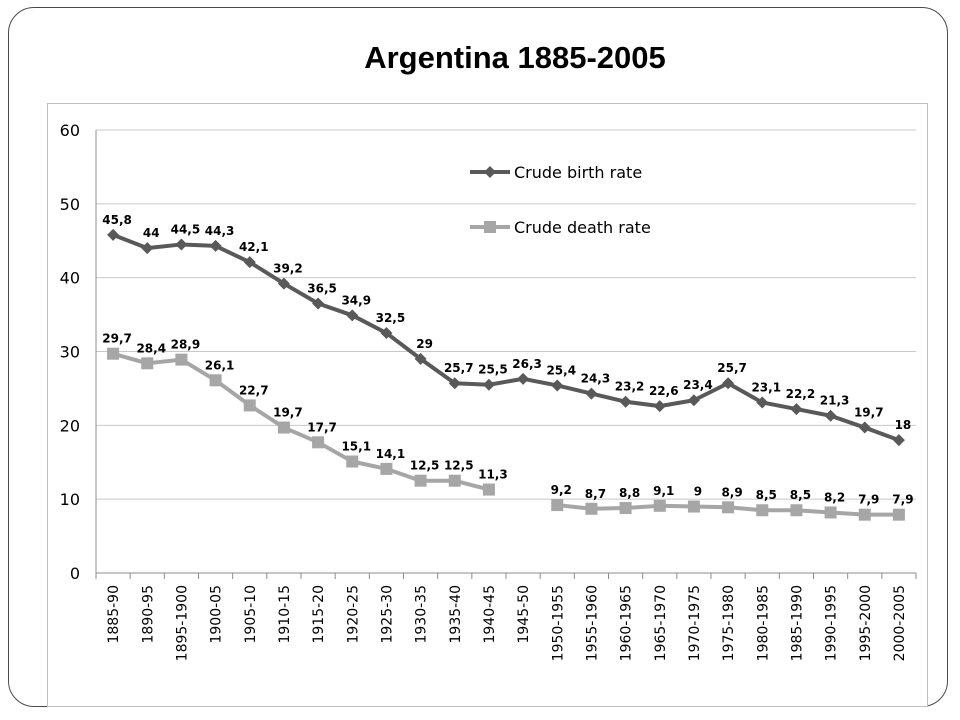 The image size is (960, 720). What do you see at coordinates (288, 269) in the screenshot?
I see `birth-rate-data-label: 39,2` at bounding box center [288, 269].